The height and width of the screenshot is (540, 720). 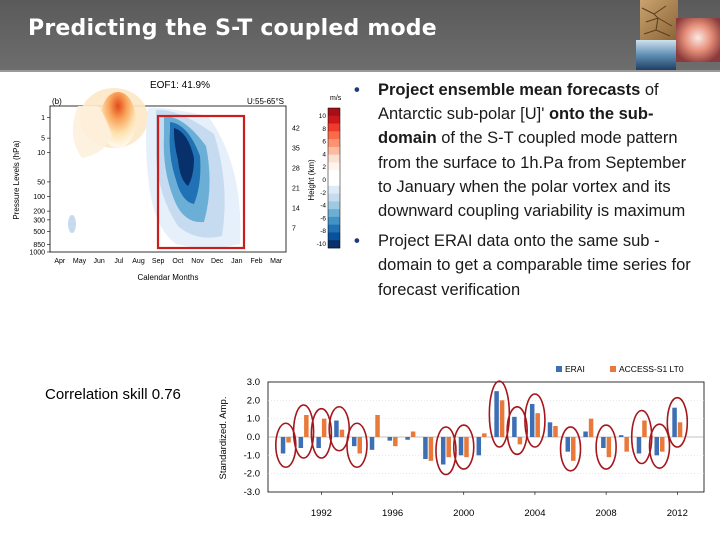 What do you see at coordinates (39, 197) in the screenshot?
I see `heatmap-y-tick-label: 100` at bounding box center [39, 197].